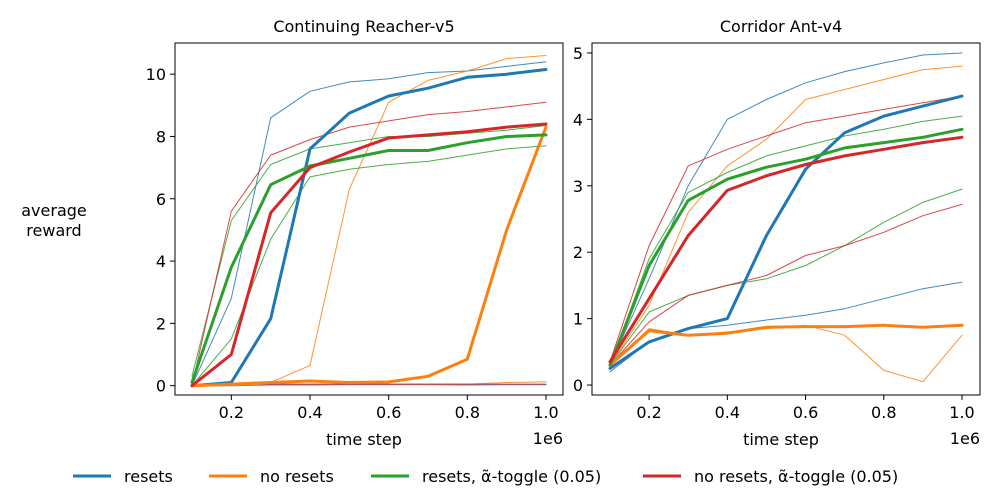  Describe the element at coordinates (156, 74) in the screenshot. I see `y-tick-label: 10` at that location.